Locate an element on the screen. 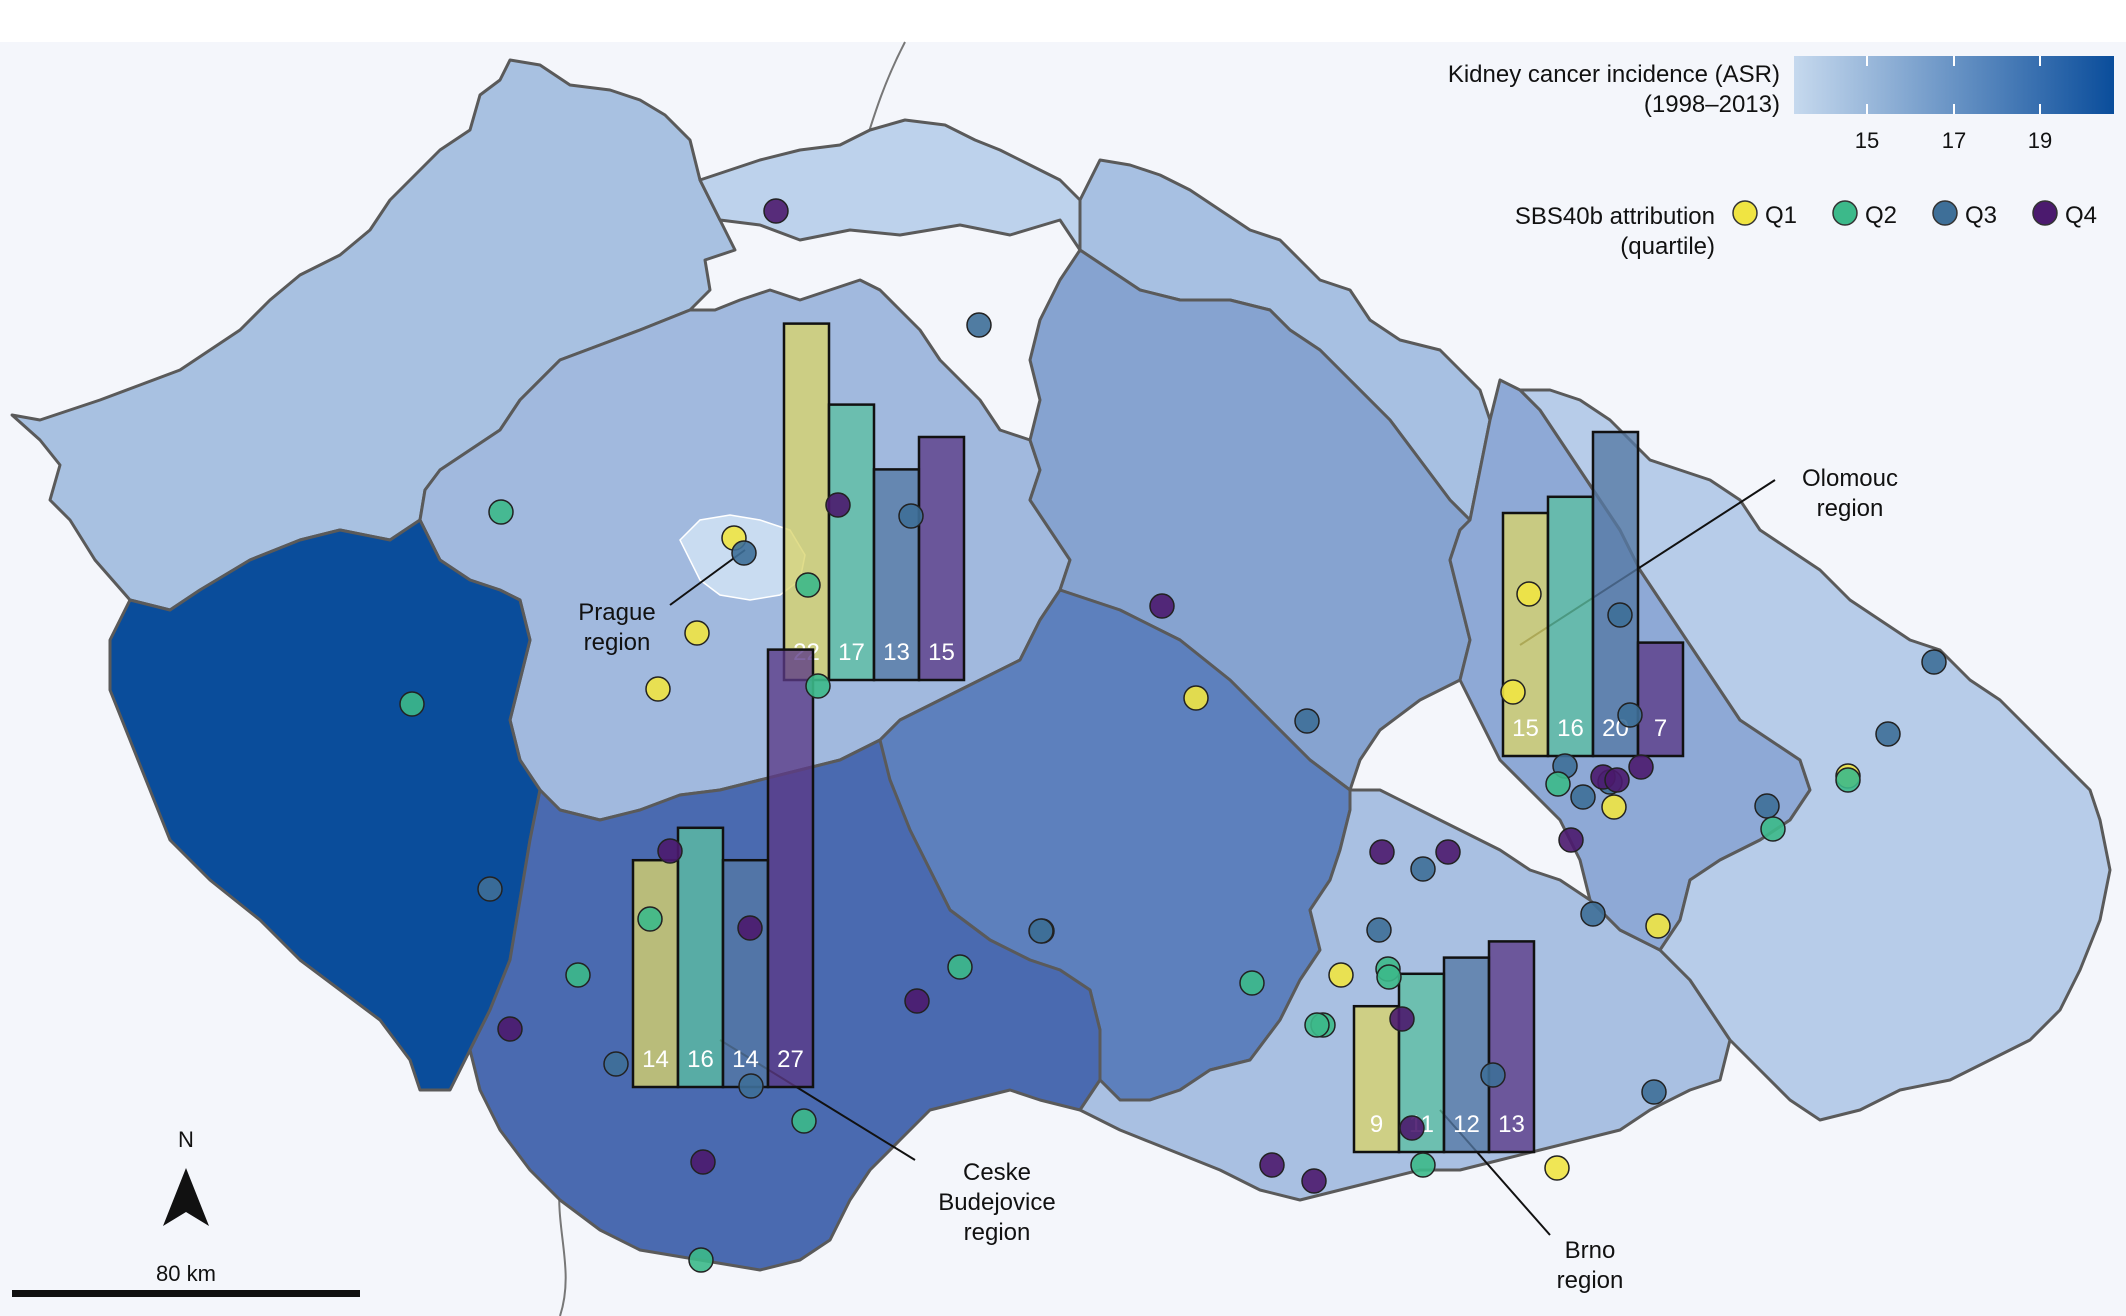  legend-q1-label: Q1 is located at coordinates (1781, 215).